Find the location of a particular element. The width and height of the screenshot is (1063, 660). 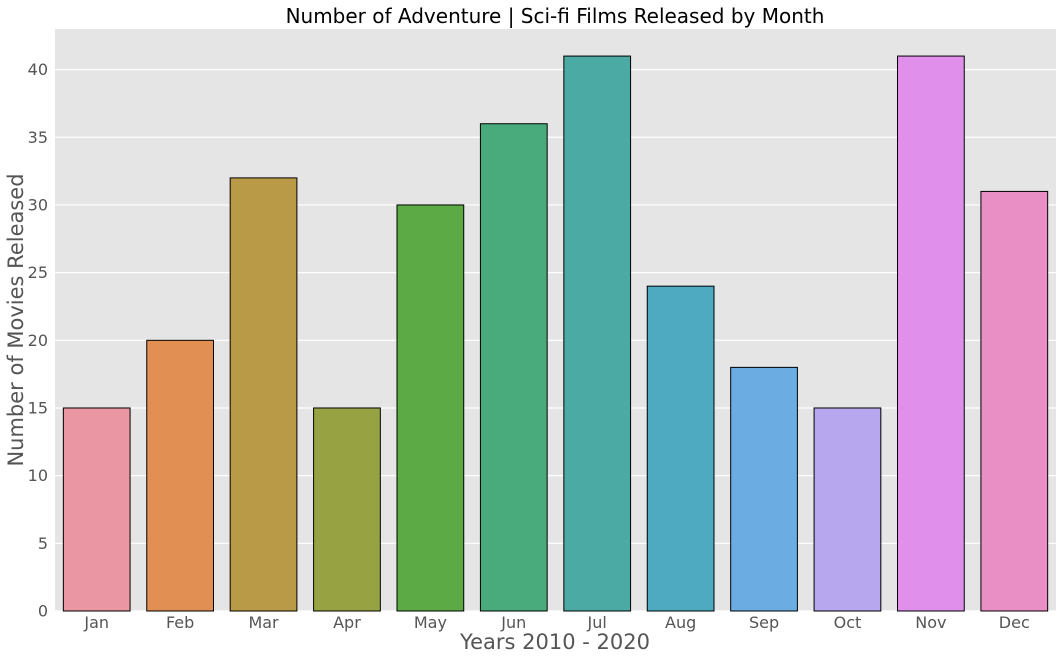

x-tick-label-jul: Jul is located at coordinates (597, 622).